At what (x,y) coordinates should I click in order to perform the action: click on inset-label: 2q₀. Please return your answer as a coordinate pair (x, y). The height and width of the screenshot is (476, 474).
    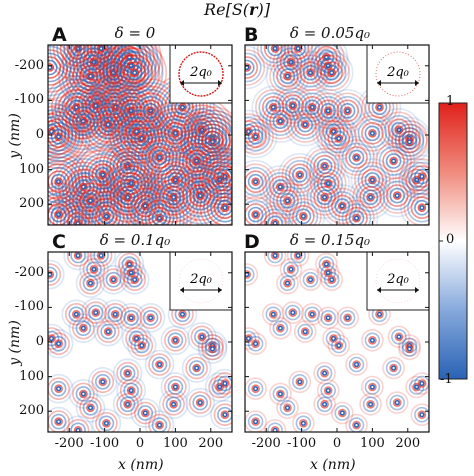
    Looking at the image, I should click on (201, 279).